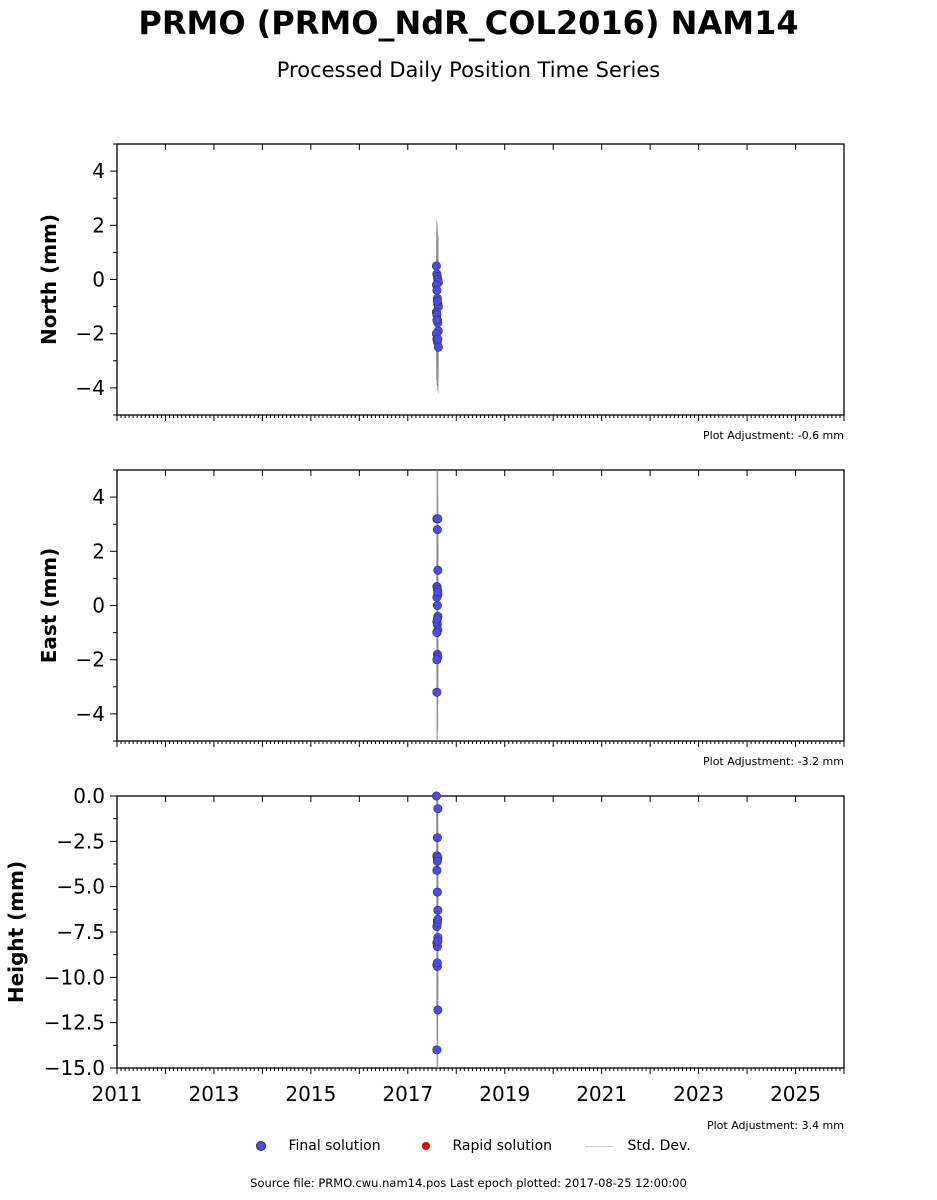  What do you see at coordinates (334, 1146) in the screenshot?
I see `legend-final-label: Final solution` at bounding box center [334, 1146].